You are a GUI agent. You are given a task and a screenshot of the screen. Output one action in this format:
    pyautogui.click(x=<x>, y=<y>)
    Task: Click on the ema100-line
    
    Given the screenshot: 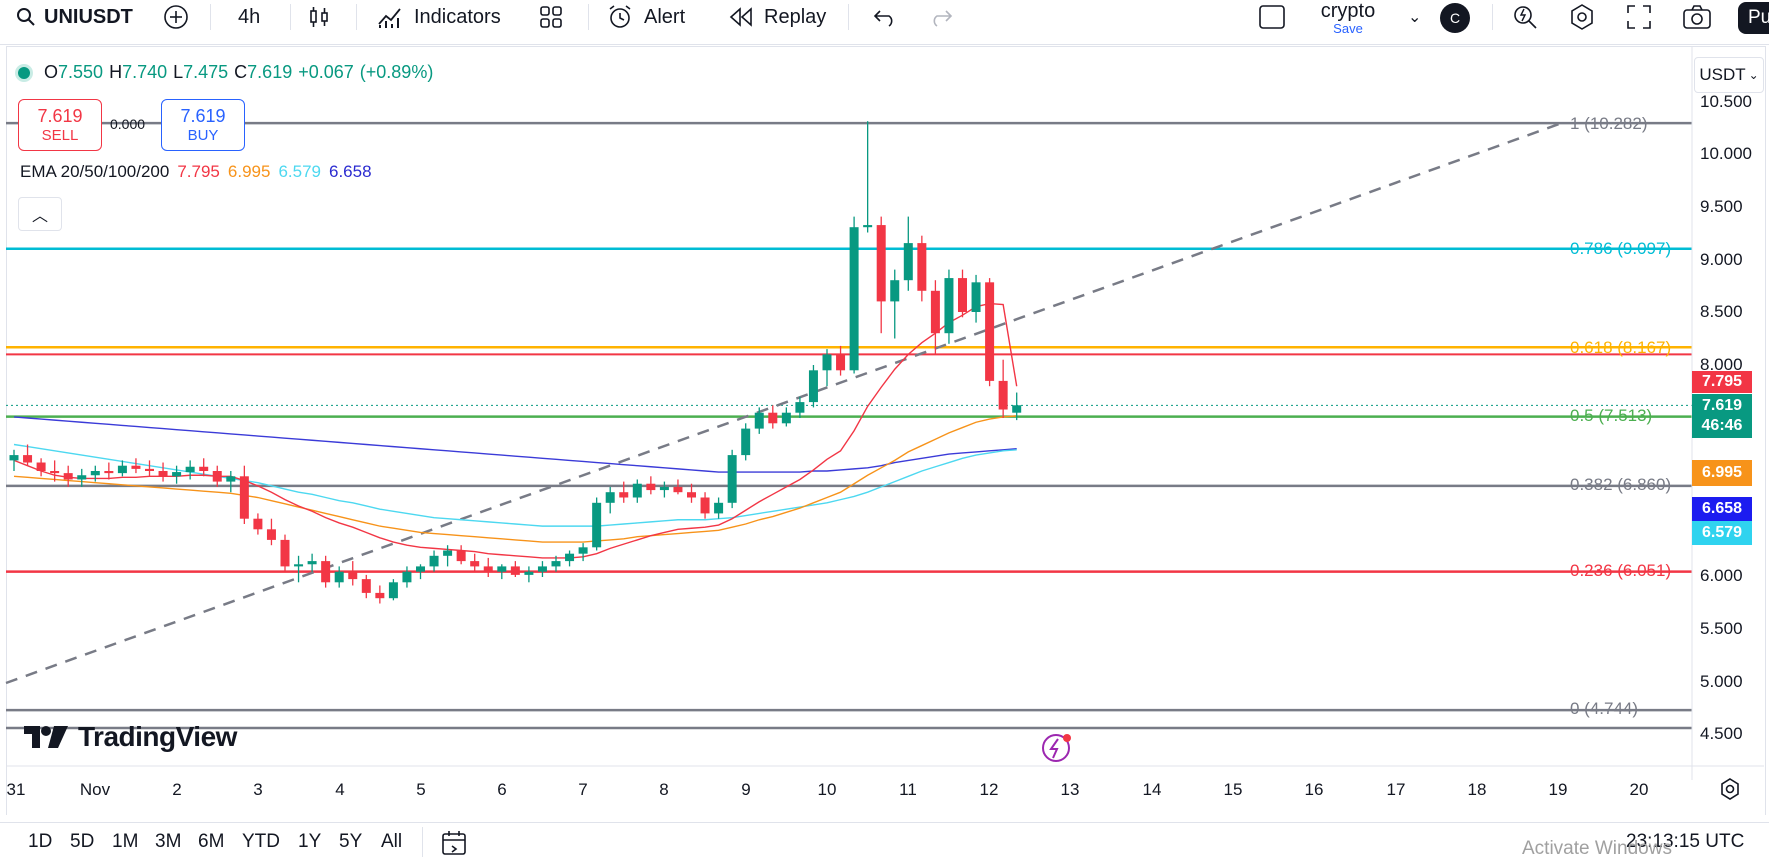 What is the action you would take?
    pyautogui.click(x=515, y=485)
    